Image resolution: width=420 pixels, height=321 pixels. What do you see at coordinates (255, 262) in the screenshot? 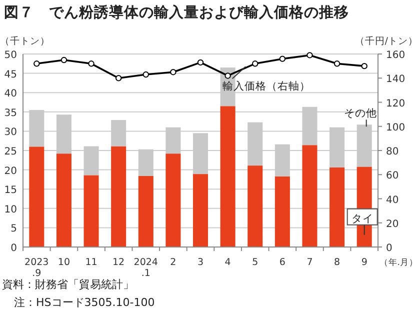
I see `x-tick-label: 5` at bounding box center [255, 262].